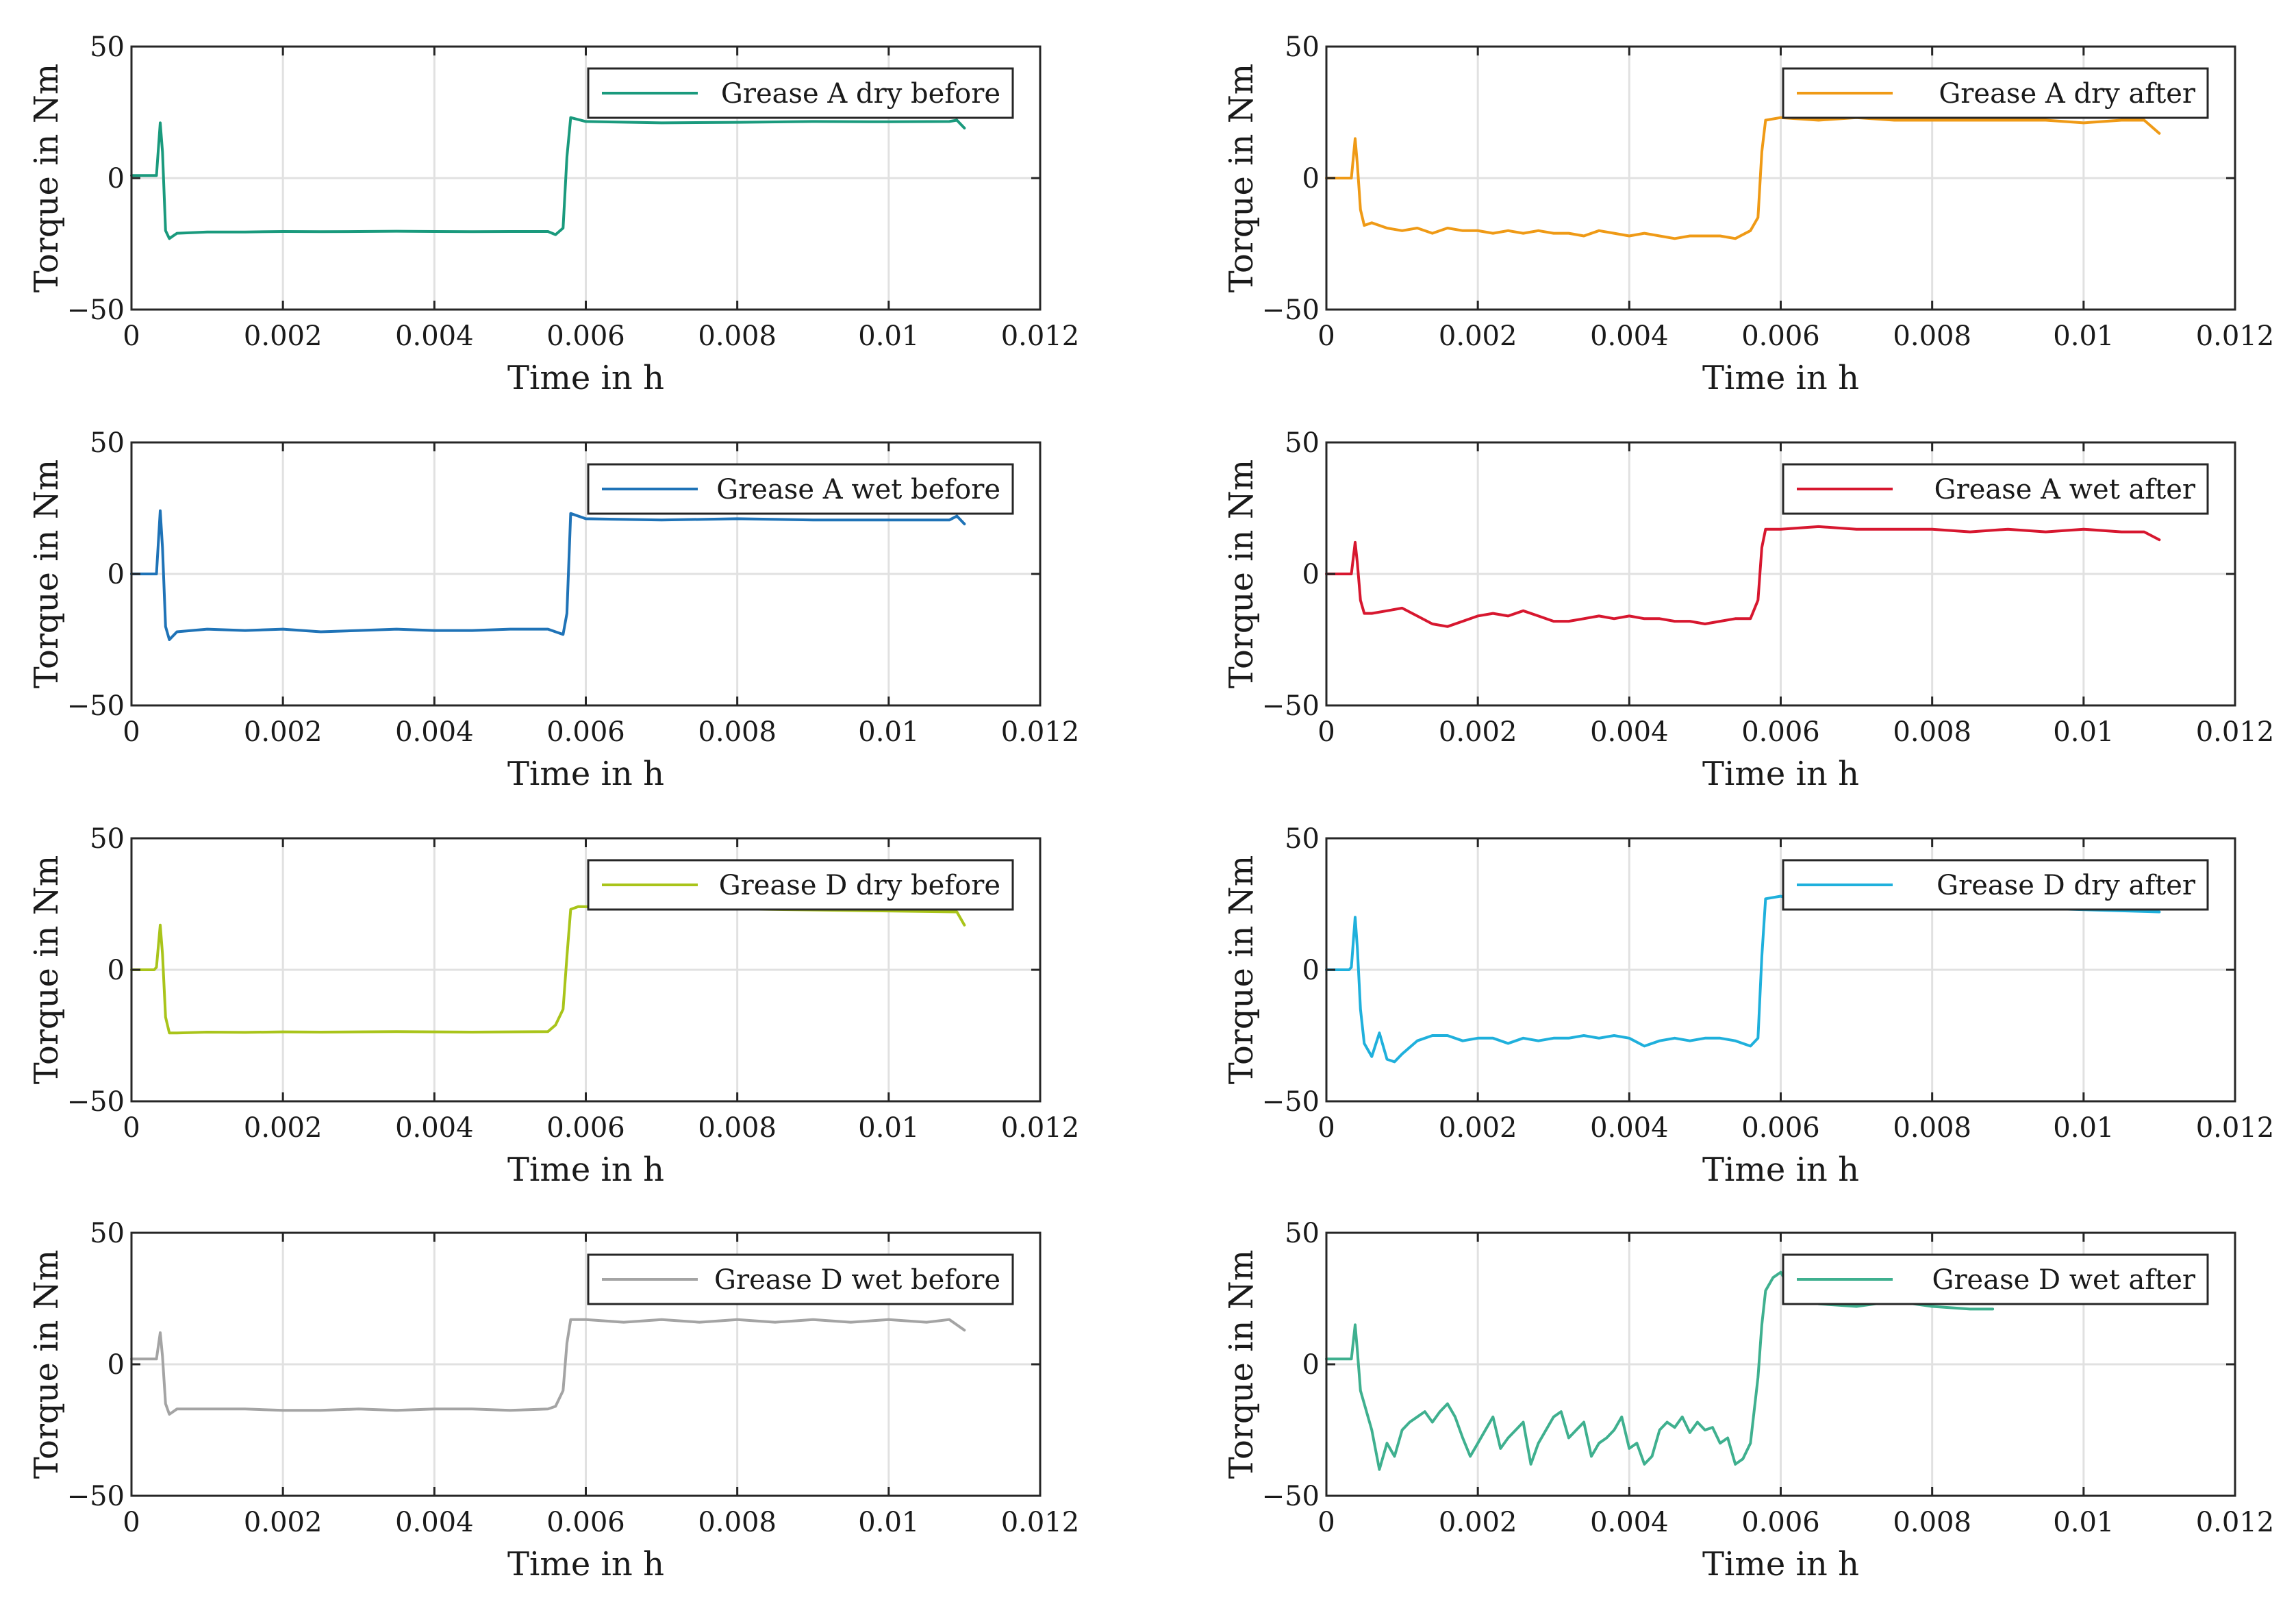 The width and height of the screenshot is (2296, 1604). What do you see at coordinates (1996, 885) in the screenshot?
I see `legend: Grease D dry after` at bounding box center [1996, 885].